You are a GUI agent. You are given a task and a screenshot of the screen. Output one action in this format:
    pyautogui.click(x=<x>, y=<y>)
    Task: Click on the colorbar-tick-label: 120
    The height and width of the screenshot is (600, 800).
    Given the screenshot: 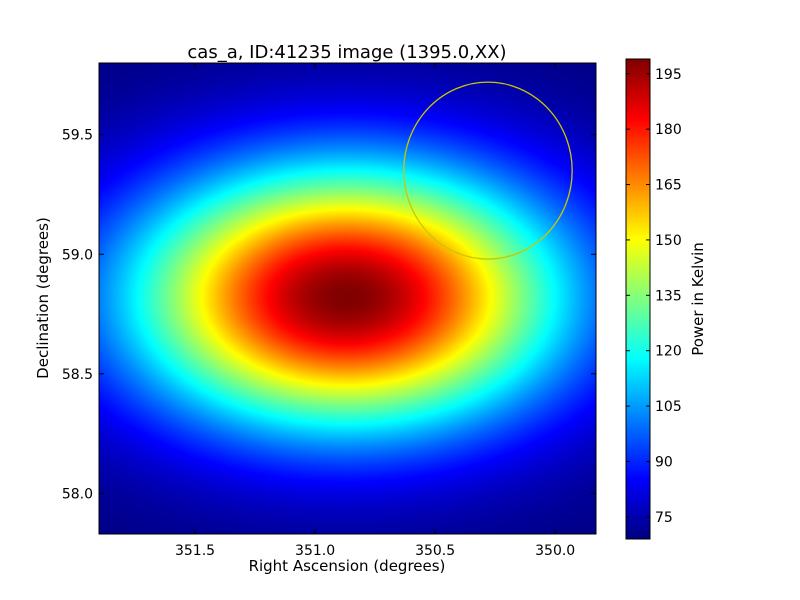 What is the action you would take?
    pyautogui.click(x=668, y=352)
    